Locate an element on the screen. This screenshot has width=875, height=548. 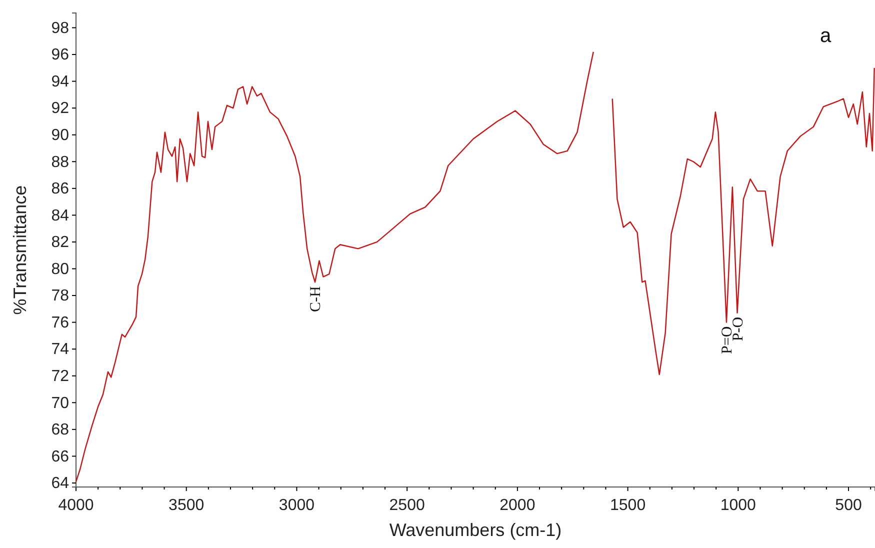
y-tick-label: 80 is located at coordinates (60, 269).